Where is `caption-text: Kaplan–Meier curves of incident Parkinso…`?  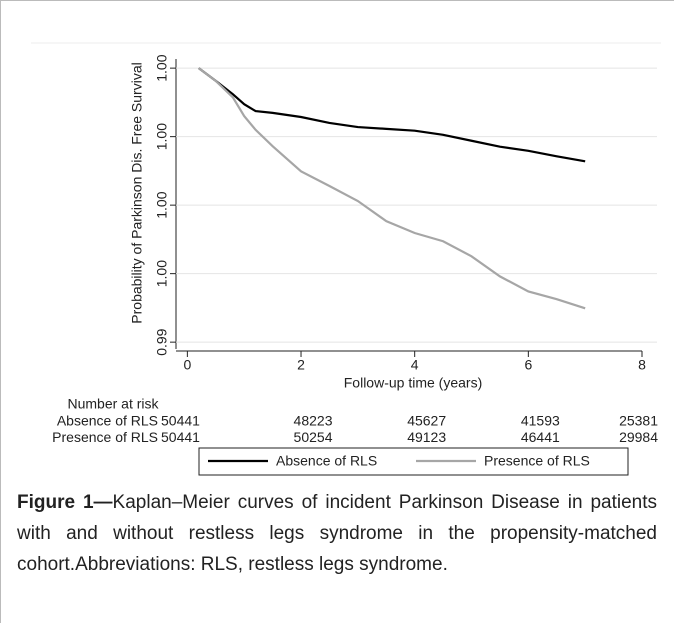
caption-text: Kaplan–Meier curves of incident Parkinso… is located at coordinates (337, 533).